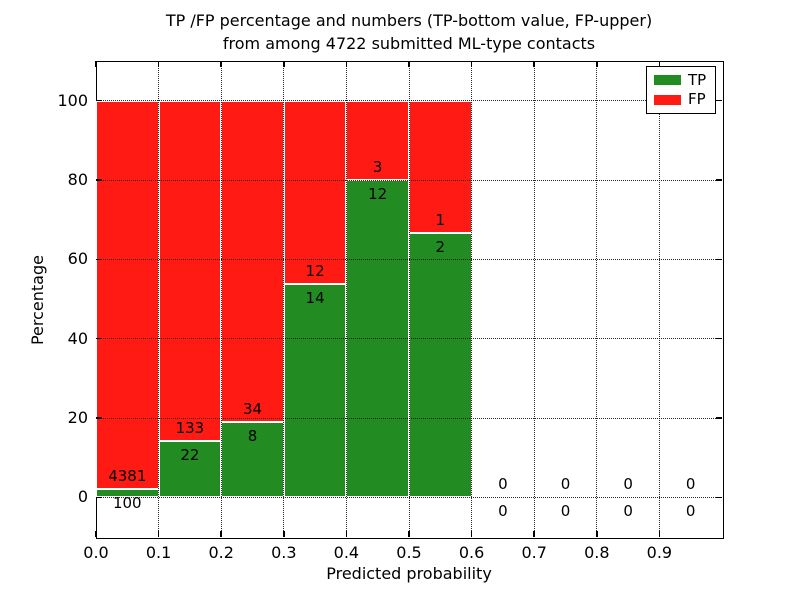 The width and height of the screenshot is (800, 600). Describe the element at coordinates (37, 300) in the screenshot. I see `y-axis-label: Percentage` at that location.